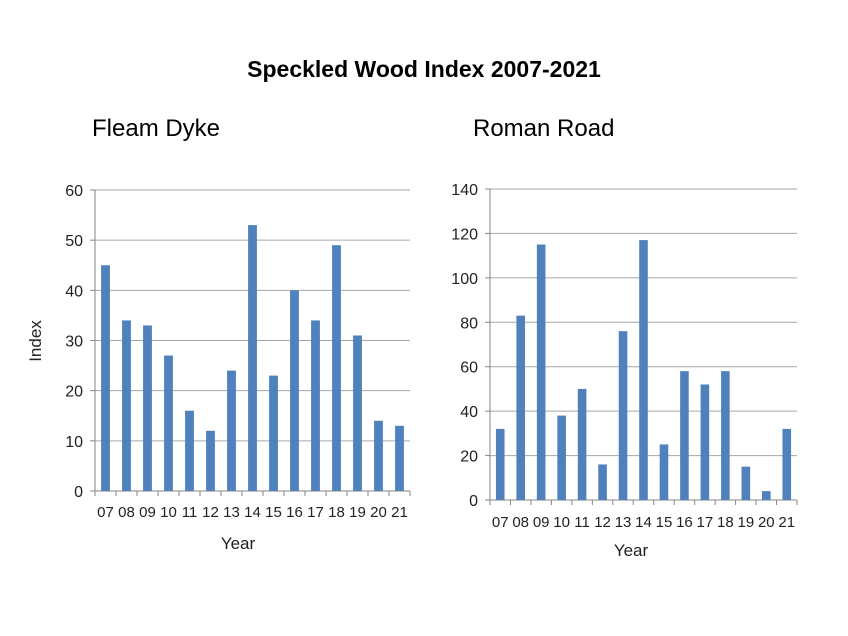  I want to click on y-tick-label: 120, so click(464, 234).